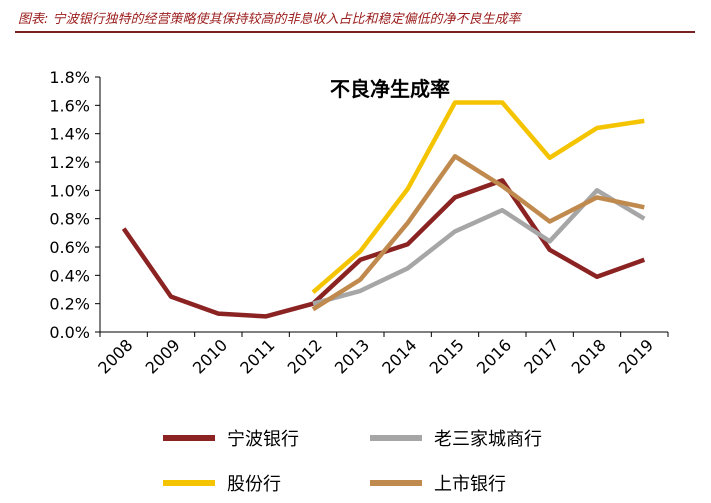  I want to click on legend-label-joint: 股份行, so click(254, 484).